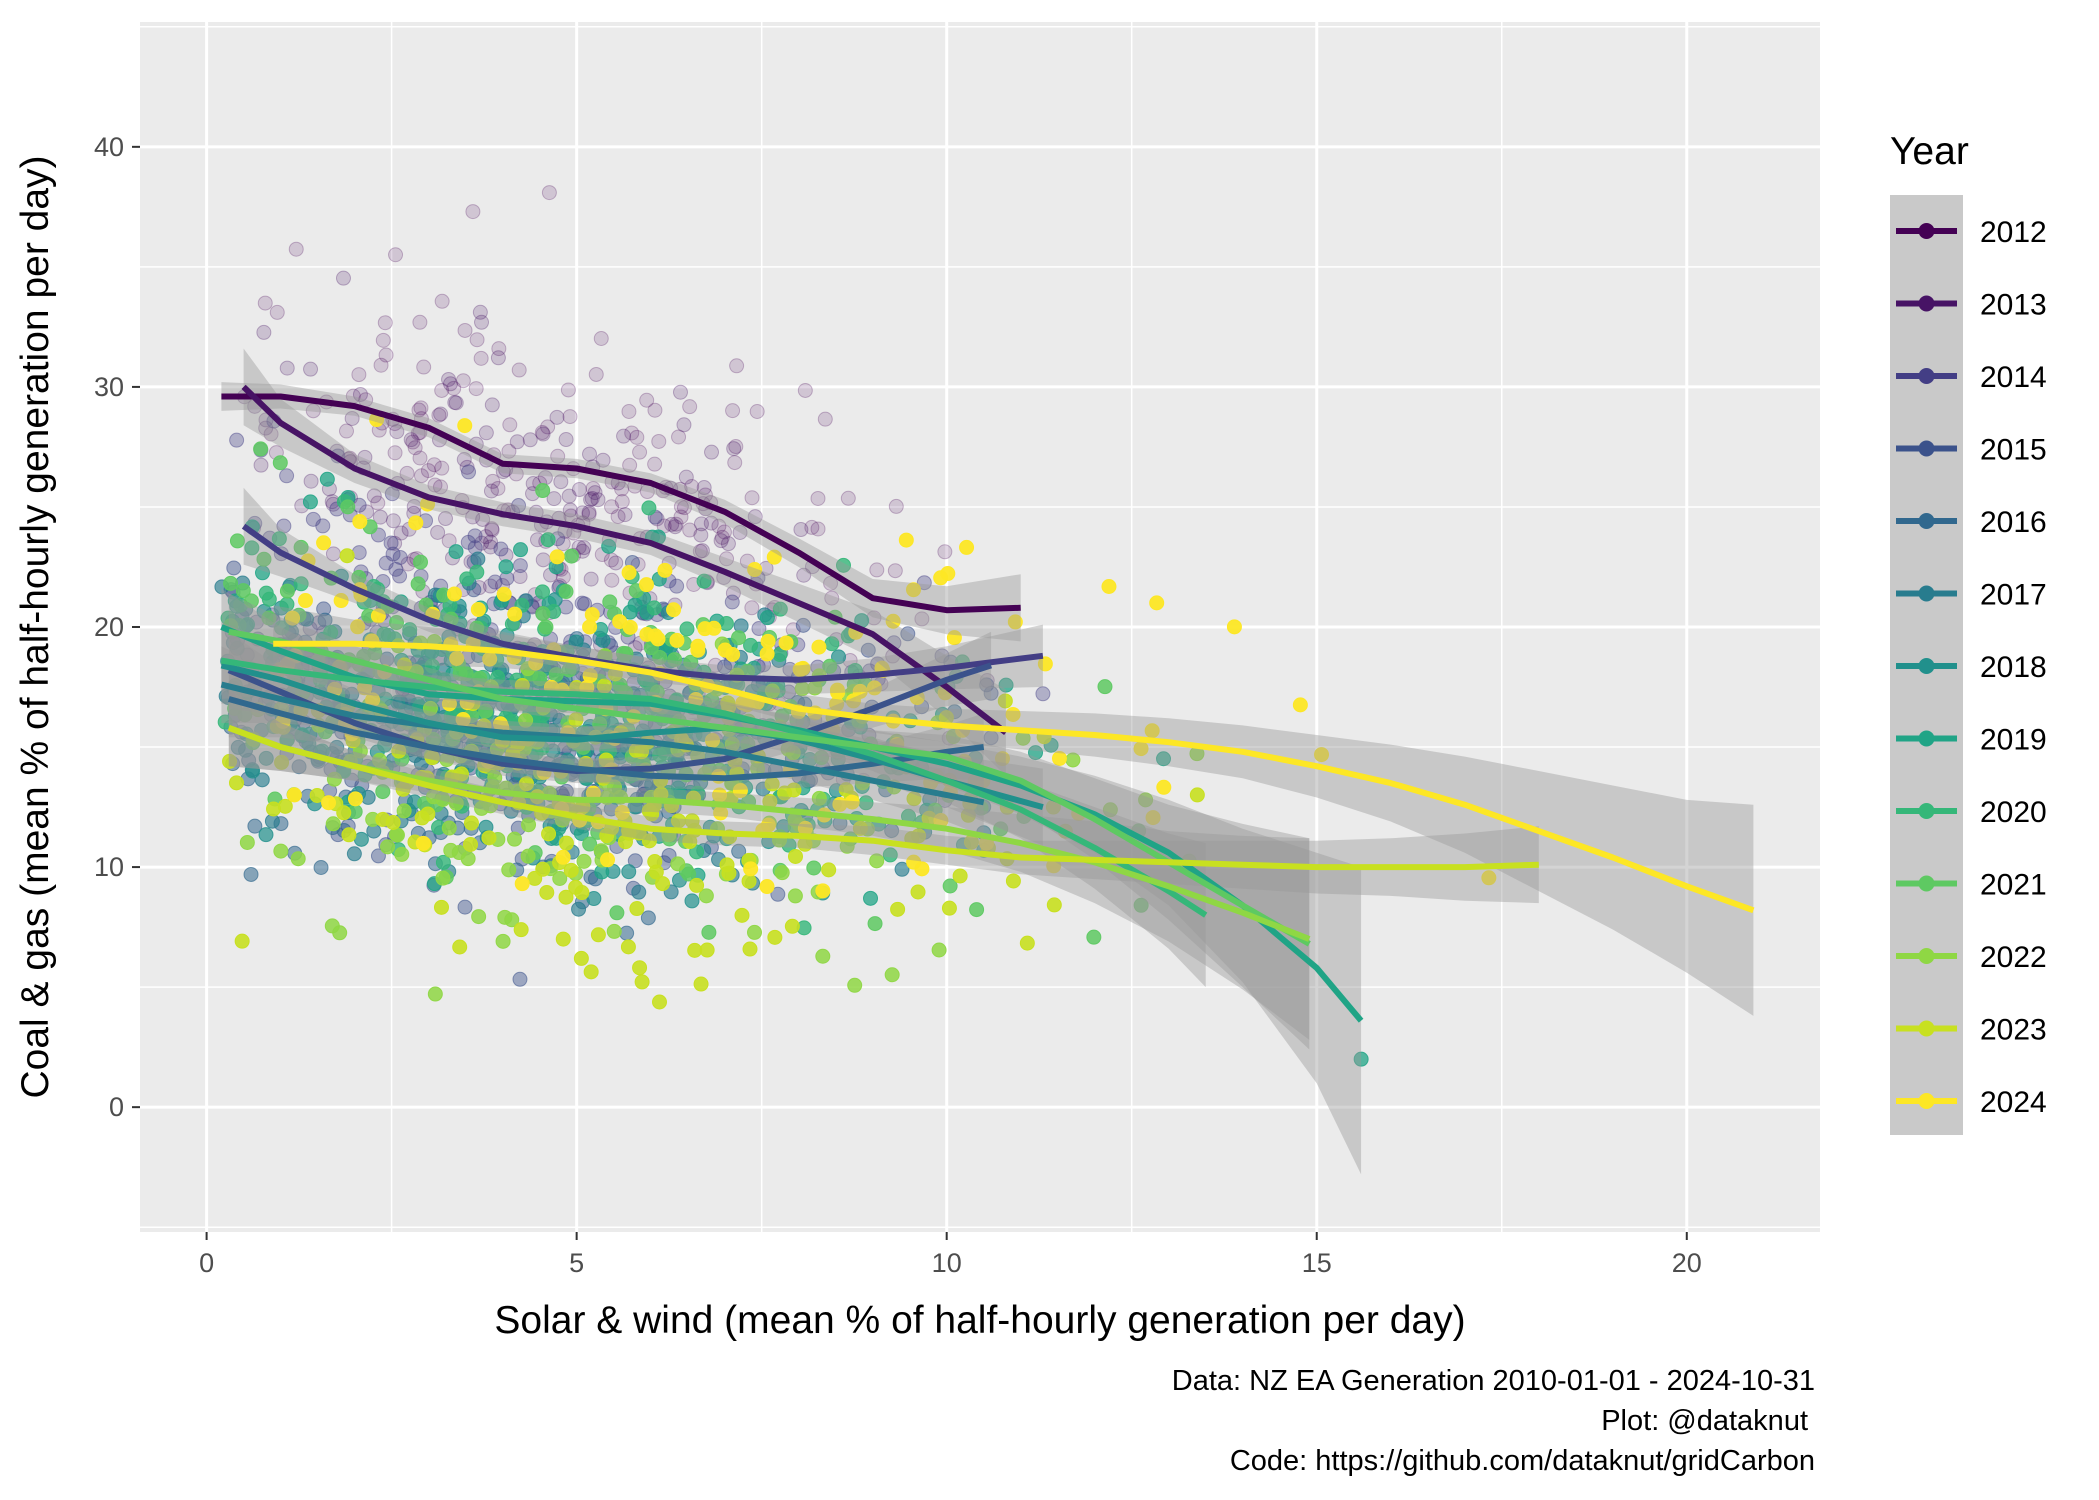  I want to click on legend-label: 2016, so click(2013, 522).